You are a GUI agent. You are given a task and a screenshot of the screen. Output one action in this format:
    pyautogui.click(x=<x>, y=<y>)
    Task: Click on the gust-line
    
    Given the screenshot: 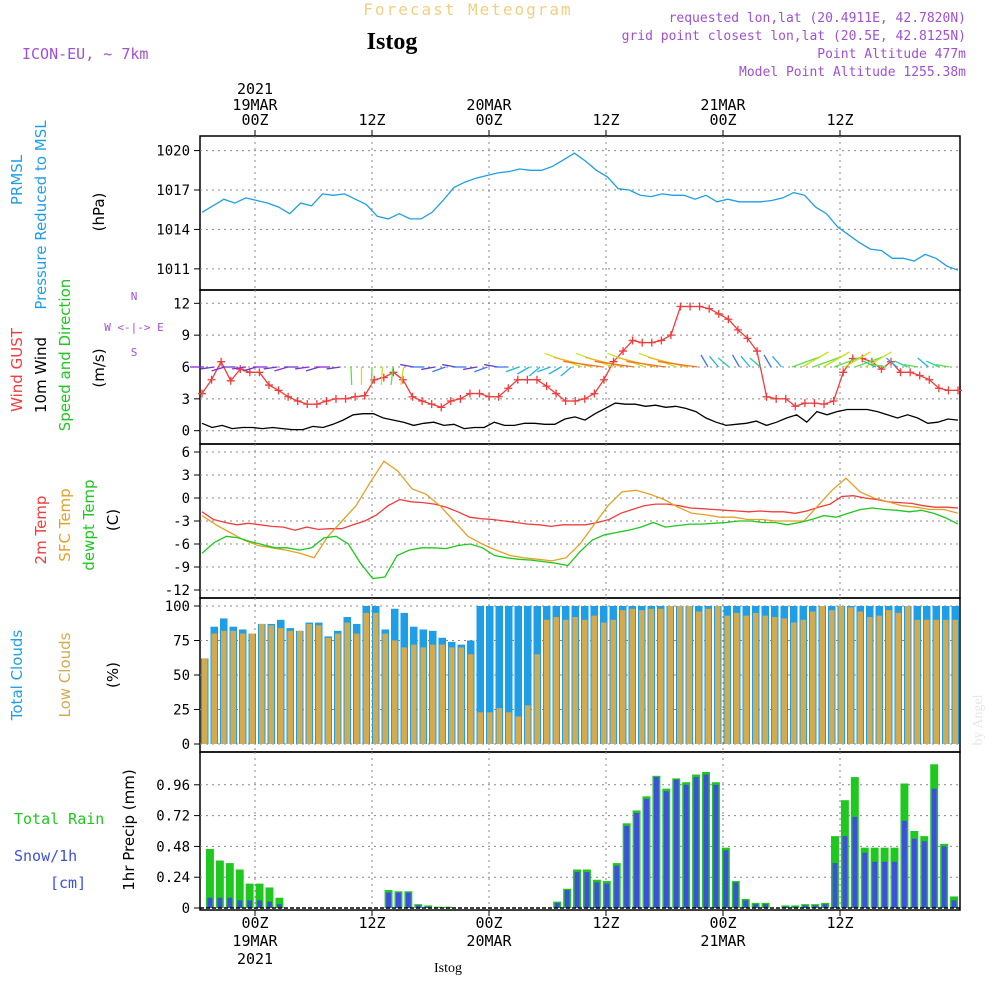 What is the action you would take?
    pyautogui.click(x=579, y=357)
    